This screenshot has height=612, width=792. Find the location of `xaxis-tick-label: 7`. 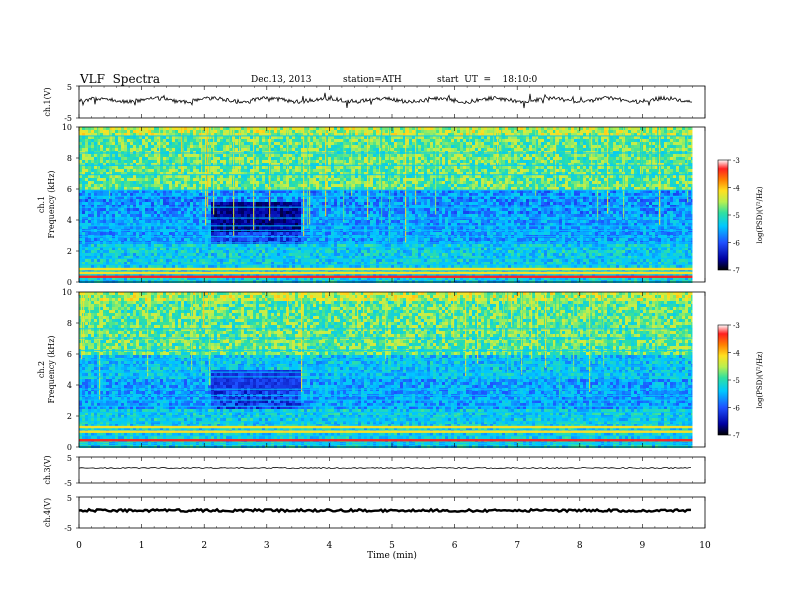

xaxis-tick-label: 7 is located at coordinates (517, 546).